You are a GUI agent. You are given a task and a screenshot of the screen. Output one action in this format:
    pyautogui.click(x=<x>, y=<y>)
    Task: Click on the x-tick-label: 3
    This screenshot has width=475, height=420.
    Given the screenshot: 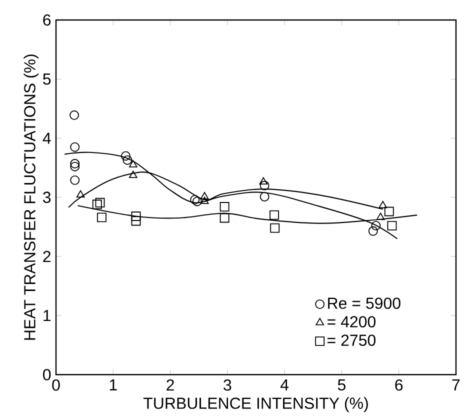 What is the action you would take?
    pyautogui.click(x=228, y=385)
    